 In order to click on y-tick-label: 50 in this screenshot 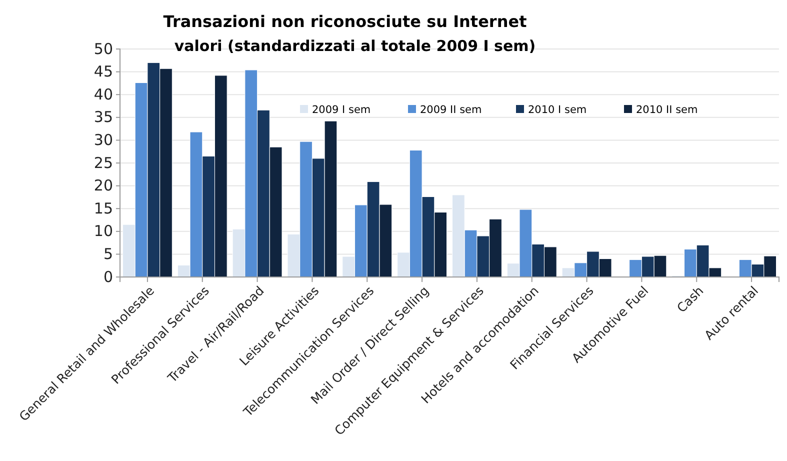, I will do `click(103, 49)`.